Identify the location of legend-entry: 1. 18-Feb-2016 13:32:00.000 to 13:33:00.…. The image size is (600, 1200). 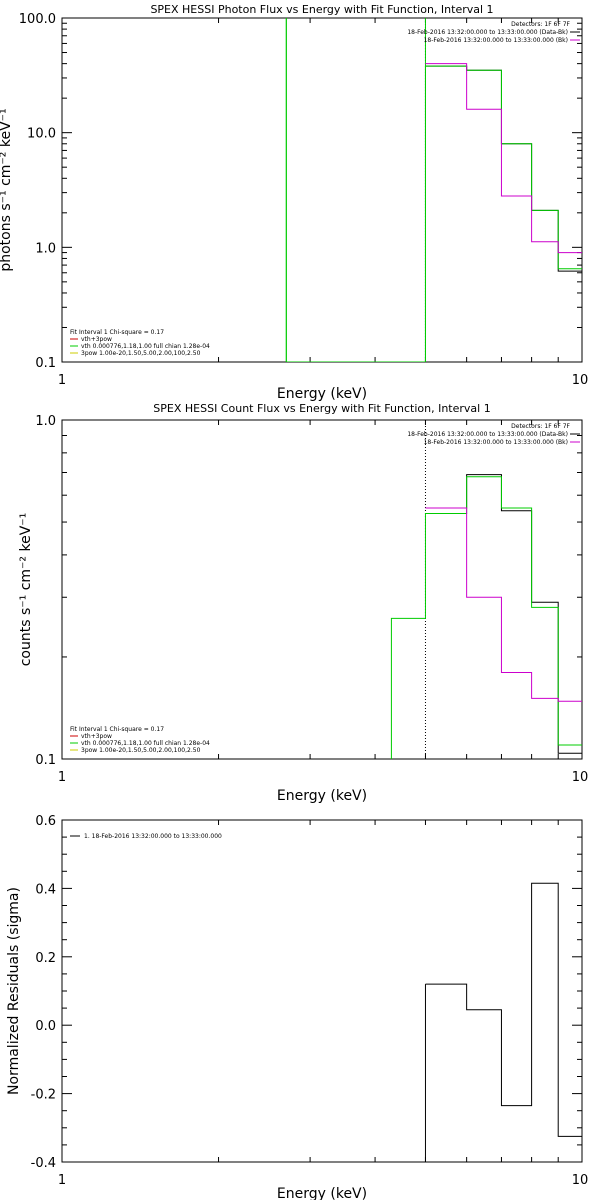
(153, 836).